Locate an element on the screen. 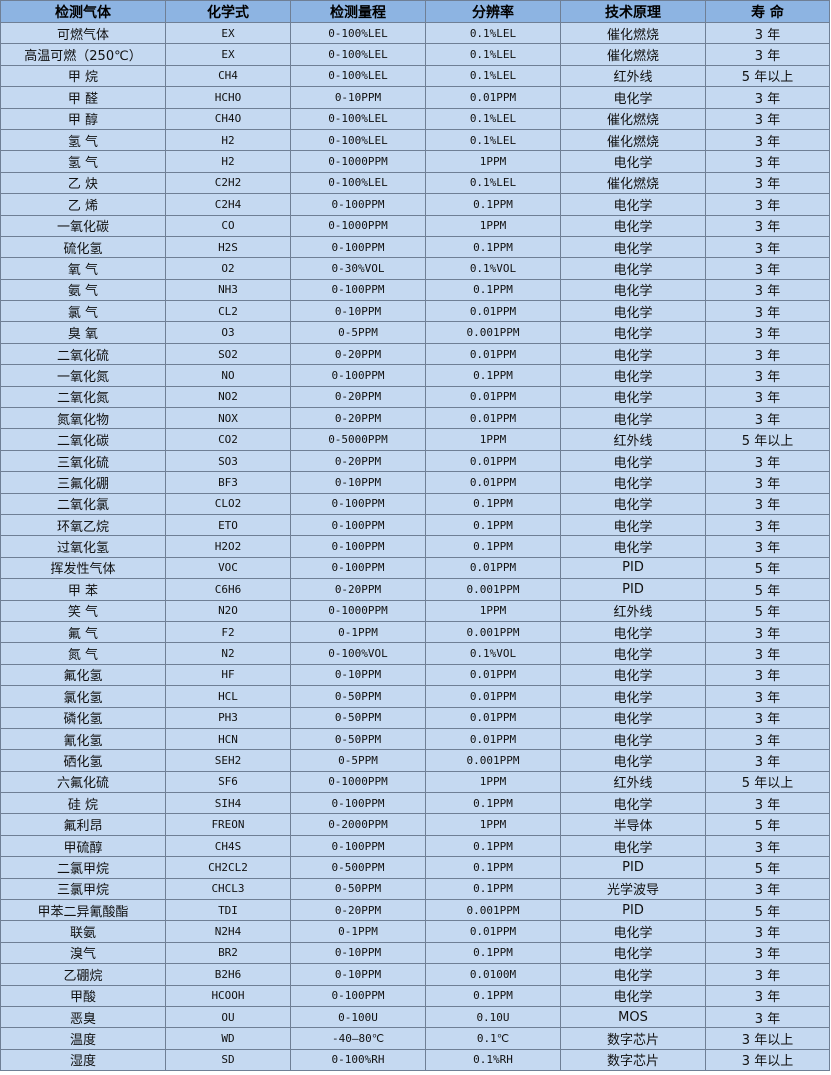 The width and height of the screenshot is (831, 1075). cell-gas-name: 氯化氢 is located at coordinates (83, 696).